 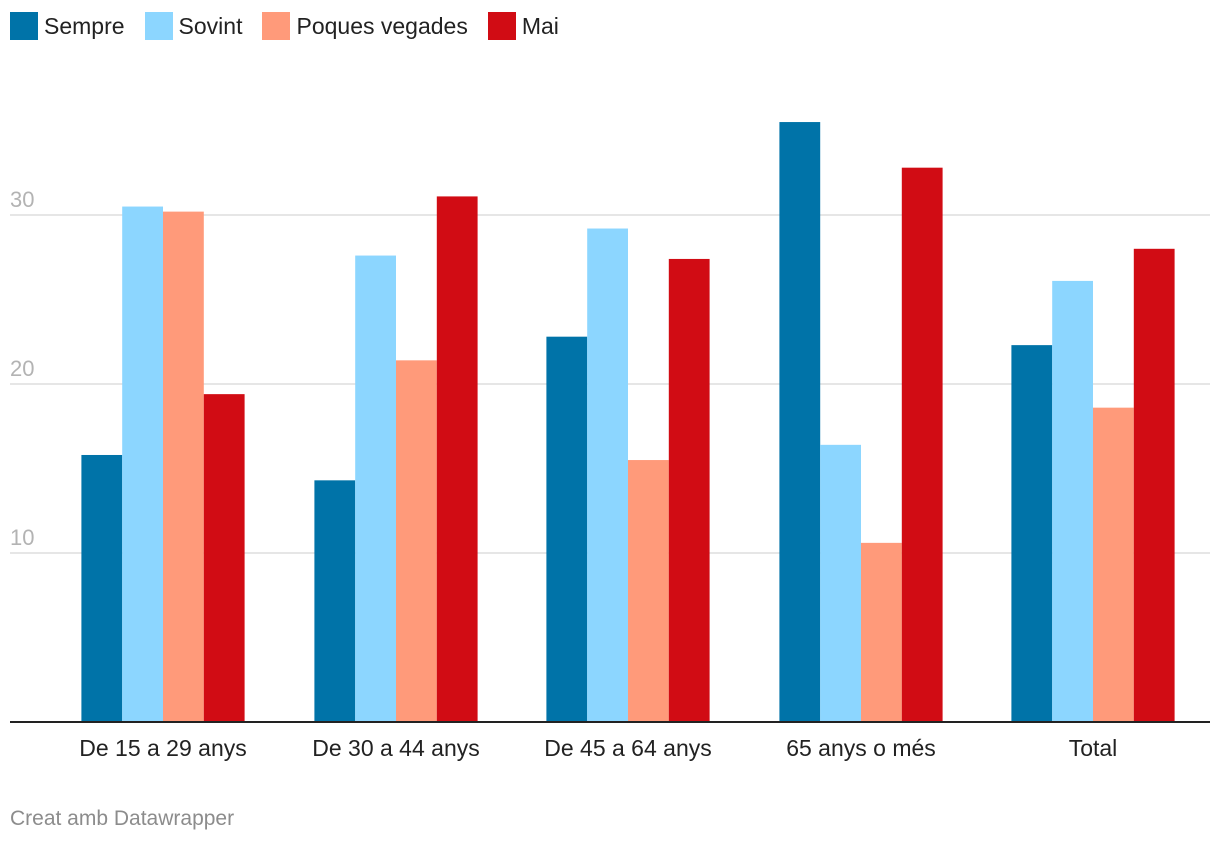 I want to click on x-tick-label: Total, so click(x=1093, y=748).